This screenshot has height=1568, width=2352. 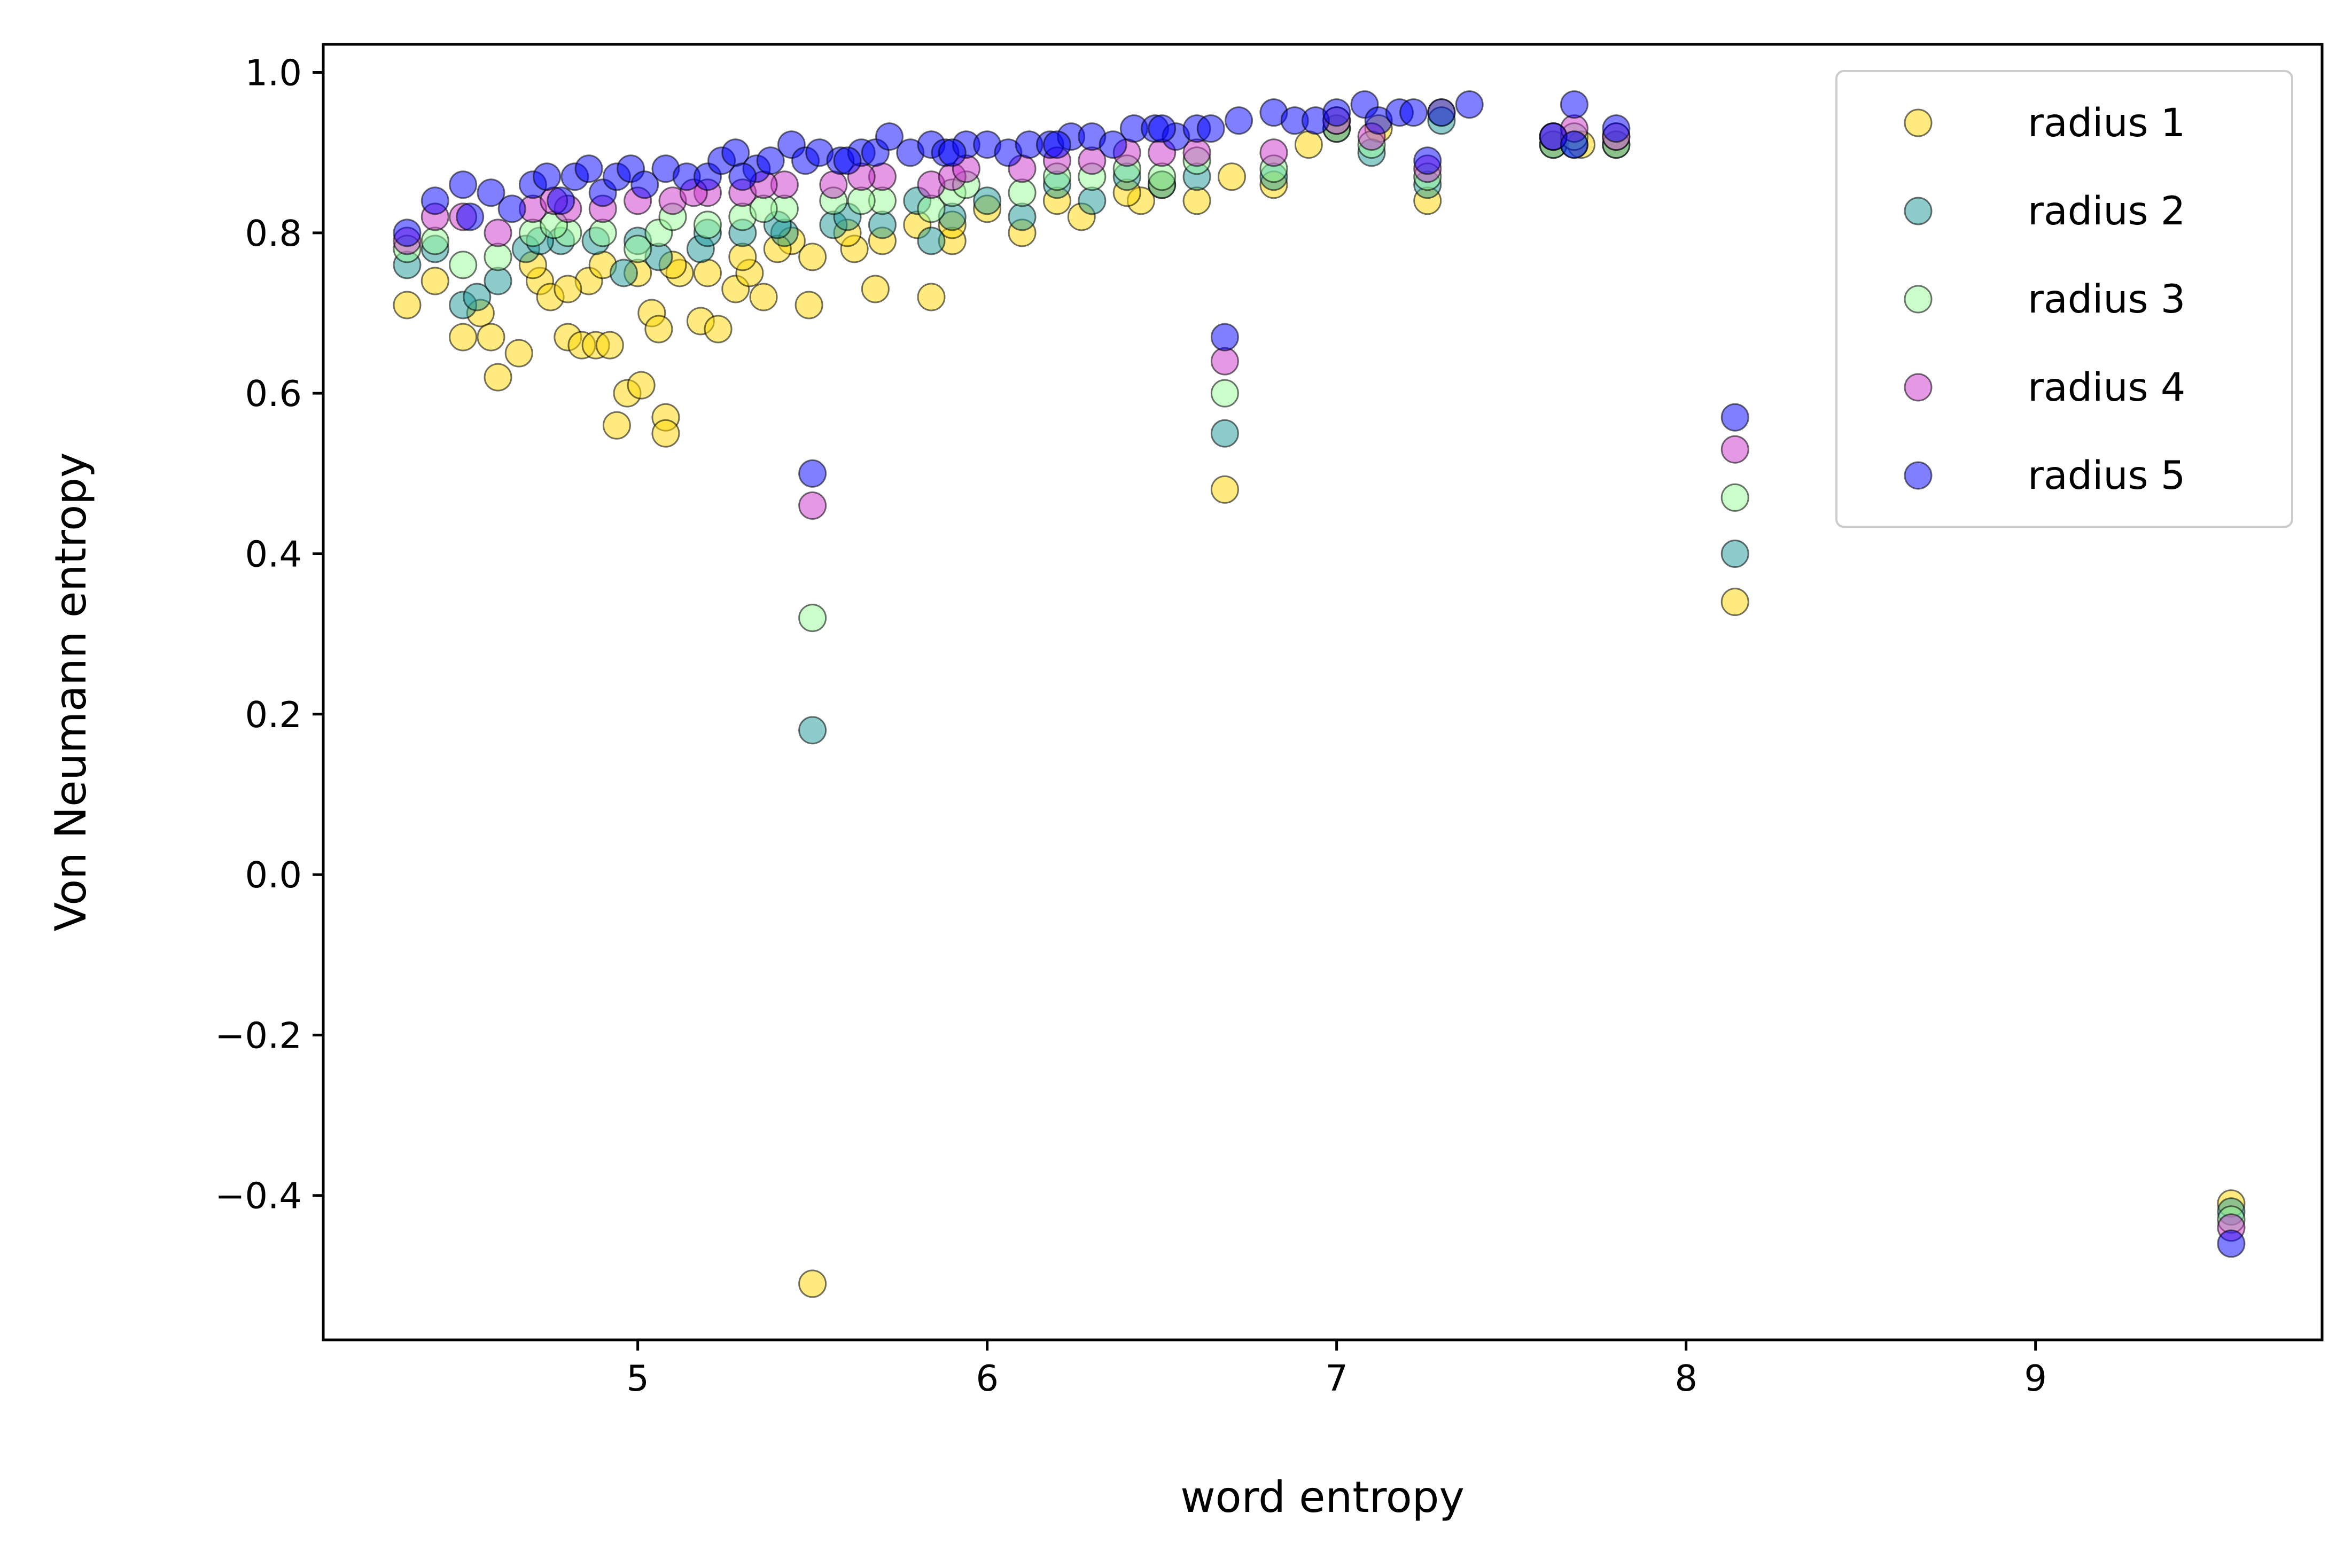 I want to click on legend-label: radius 3, so click(x=2106, y=299).